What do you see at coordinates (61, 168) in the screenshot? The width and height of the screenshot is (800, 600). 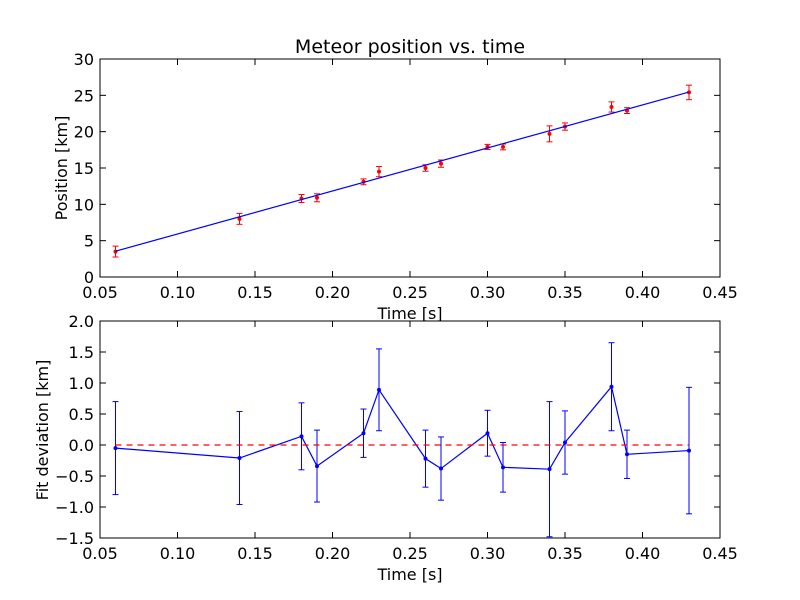 I see `y-axis-label: Position [km]` at bounding box center [61, 168].